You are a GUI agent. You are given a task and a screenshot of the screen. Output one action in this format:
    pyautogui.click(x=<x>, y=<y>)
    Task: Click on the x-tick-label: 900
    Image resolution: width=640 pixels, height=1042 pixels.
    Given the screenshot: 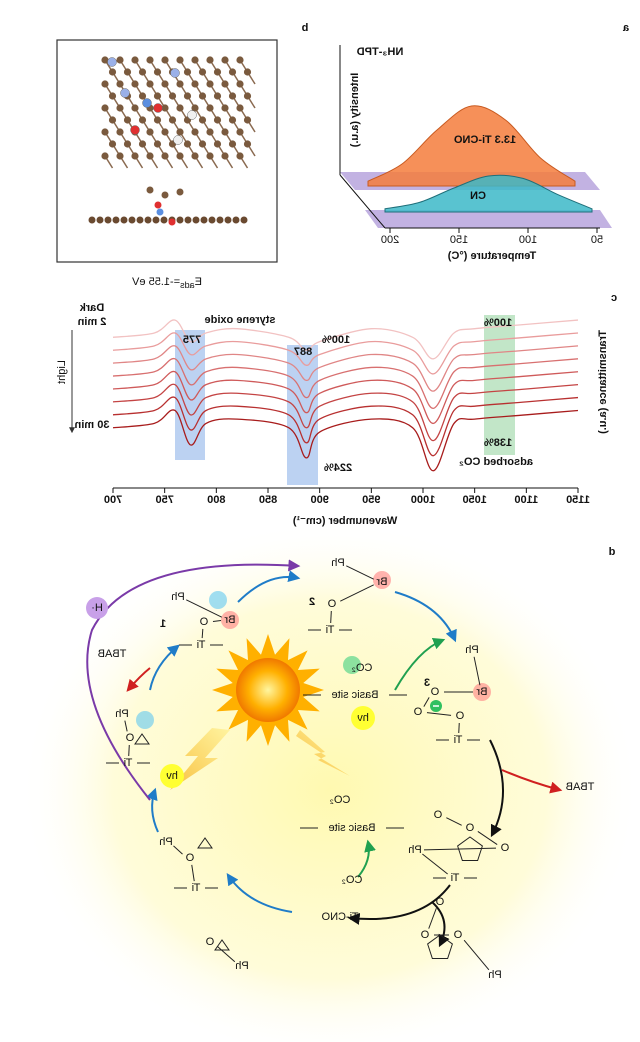 What is the action you would take?
    pyautogui.click(x=319, y=500)
    